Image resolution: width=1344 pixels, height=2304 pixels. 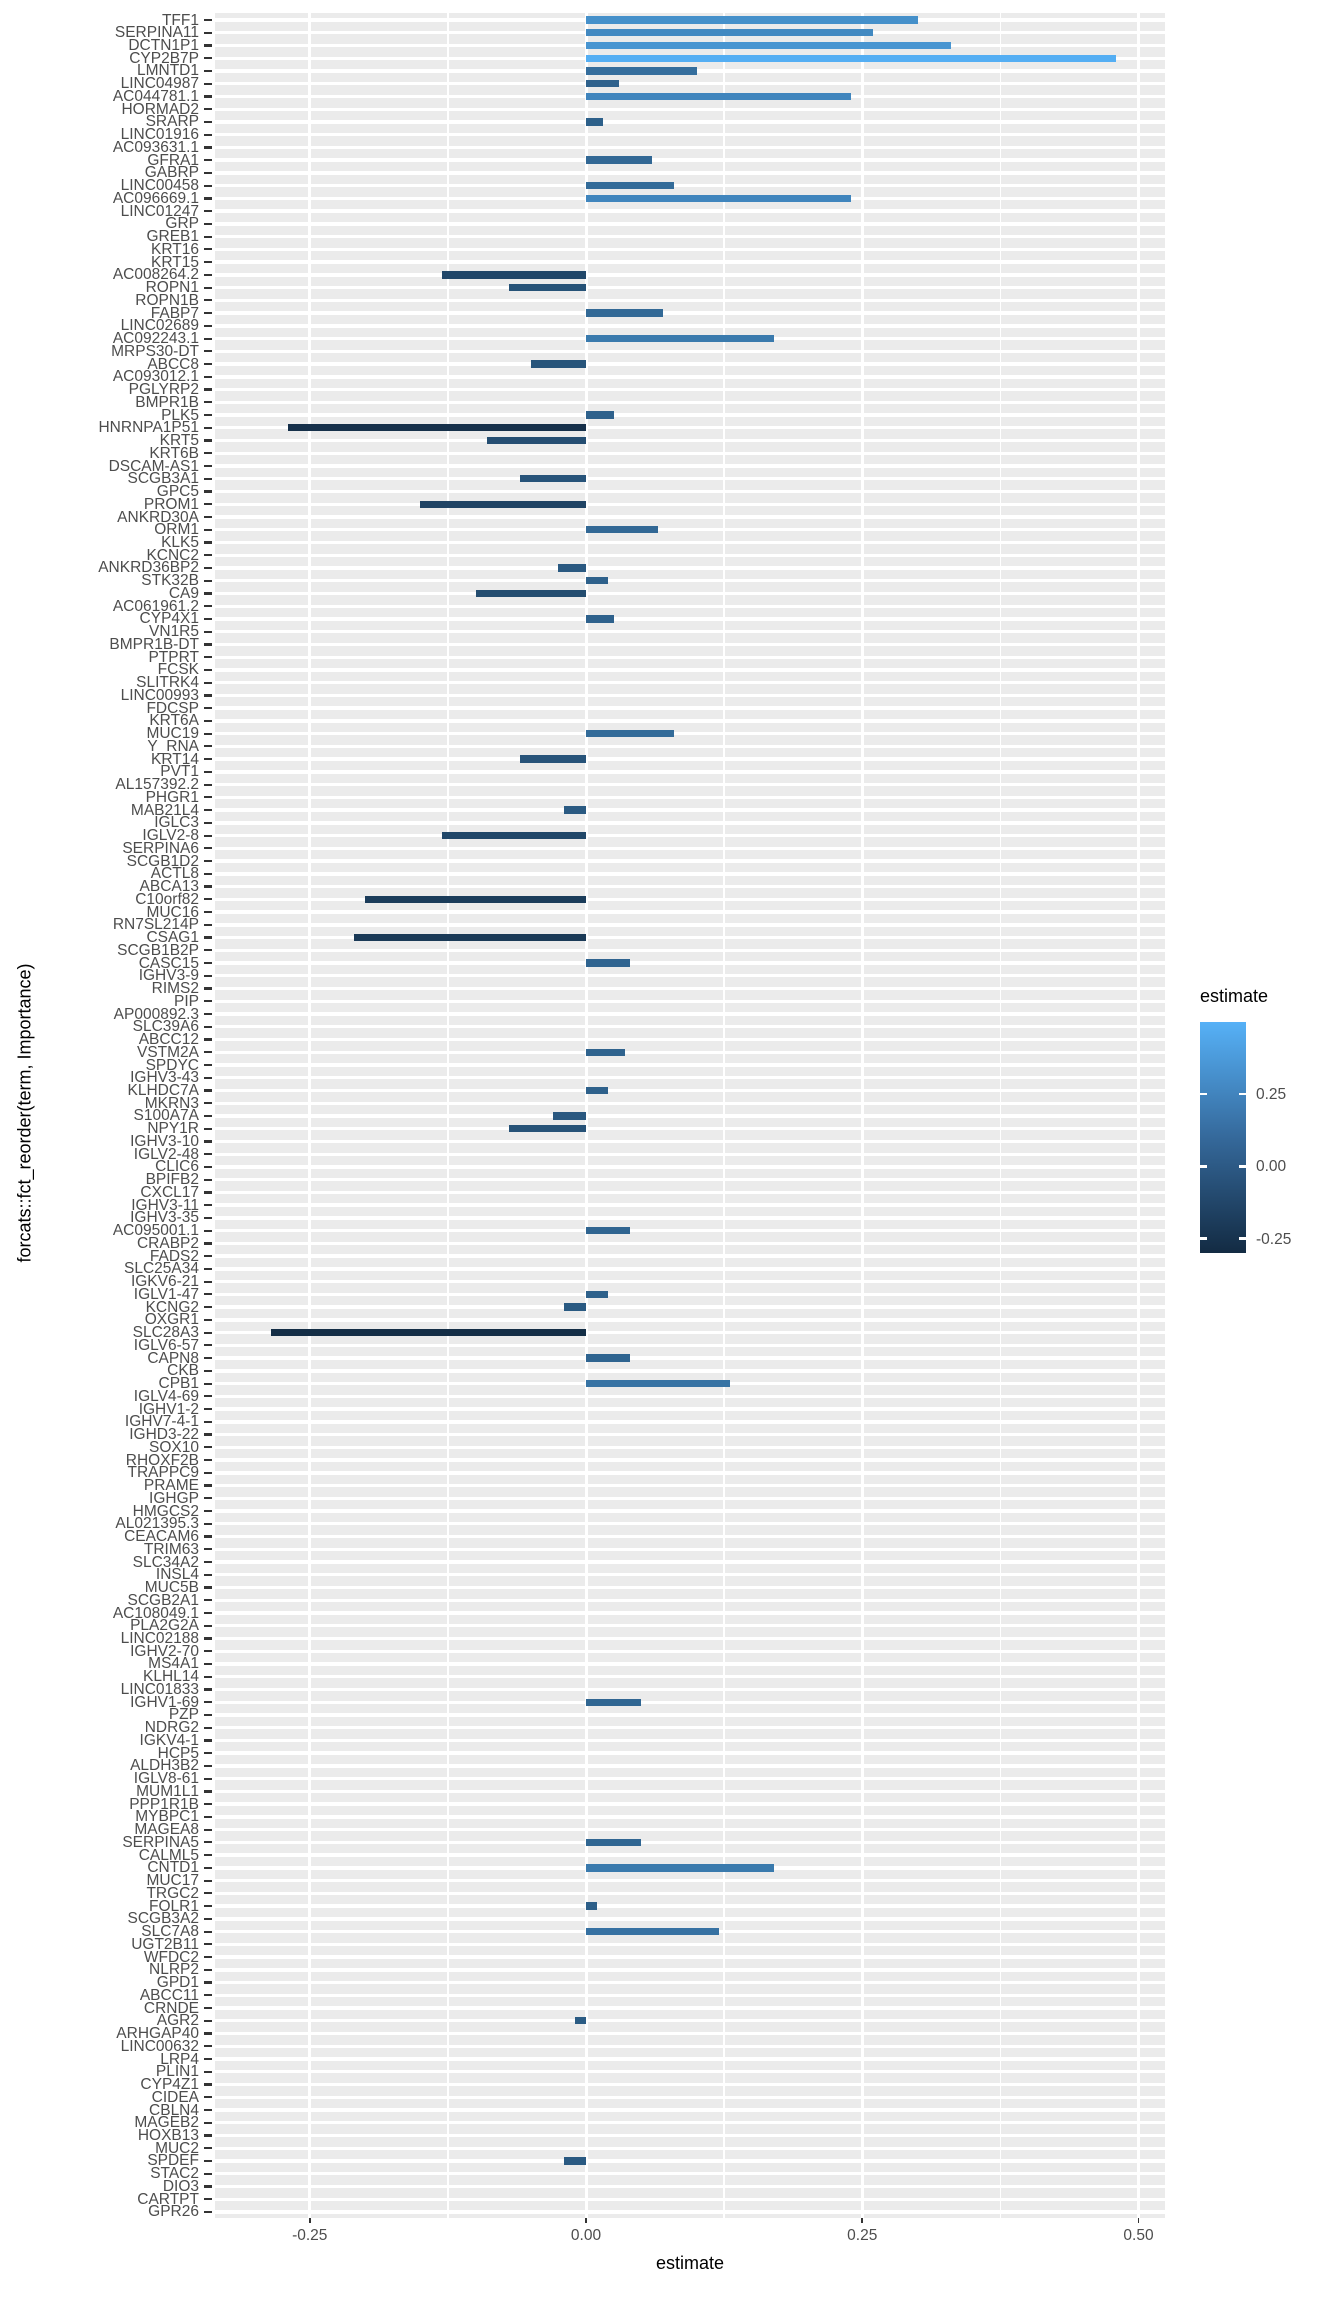 I want to click on estimate-bar-HNRNPA1P51, so click(x=436, y=428).